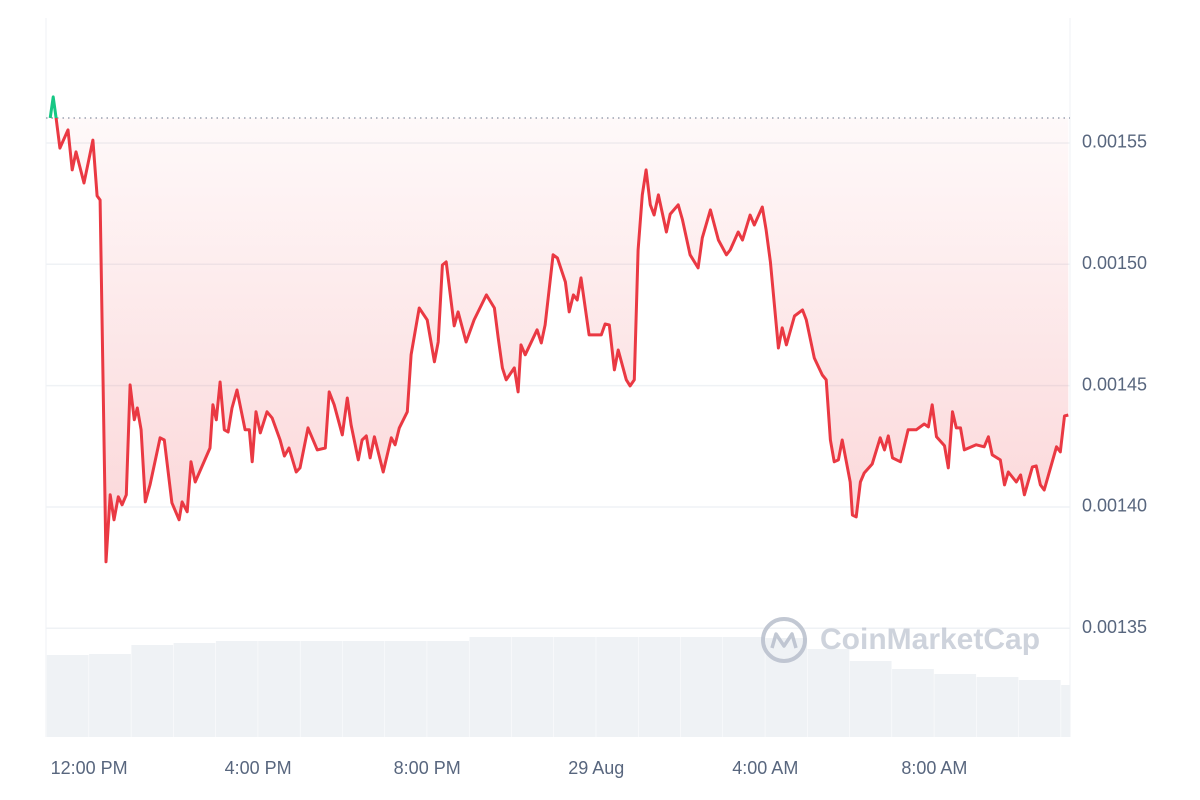  What do you see at coordinates (930, 639) in the screenshot?
I see `watermark-text: CoinMarketCap` at bounding box center [930, 639].